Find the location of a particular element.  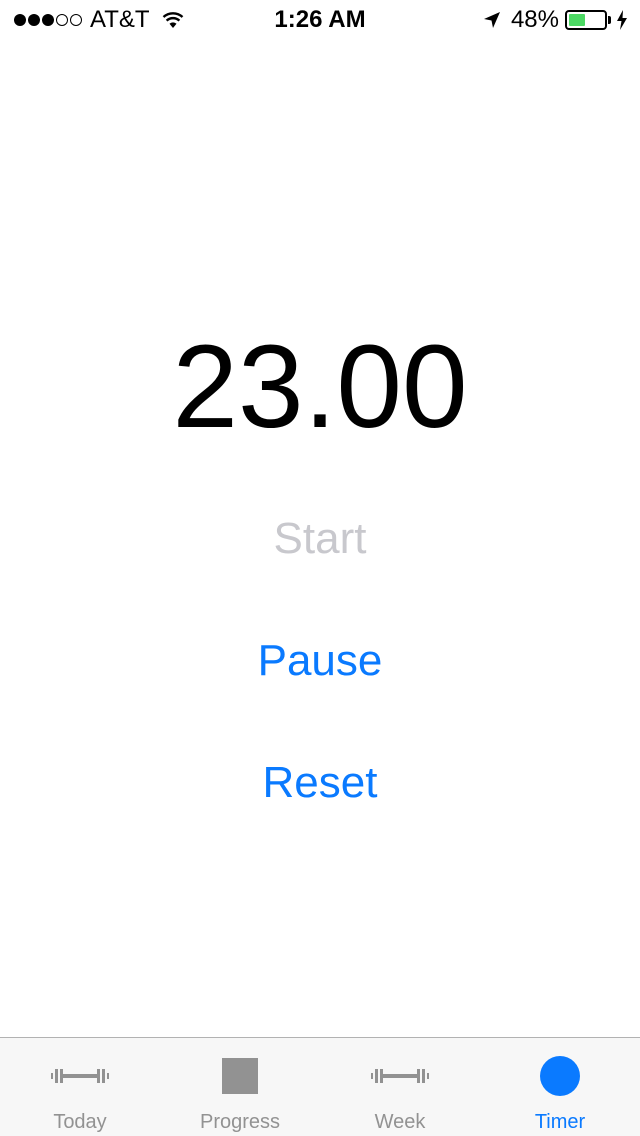

battery-icon is located at coordinates (586, 20).